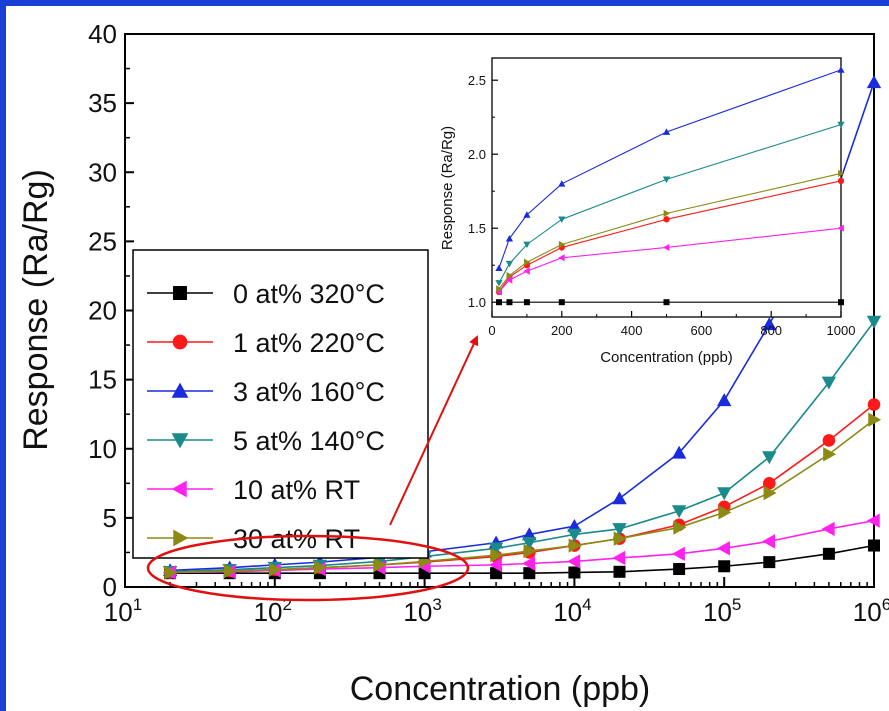  What do you see at coordinates (36, 310) in the screenshot?
I see `y-axis-label: Response (Ra/Rg)` at bounding box center [36, 310].